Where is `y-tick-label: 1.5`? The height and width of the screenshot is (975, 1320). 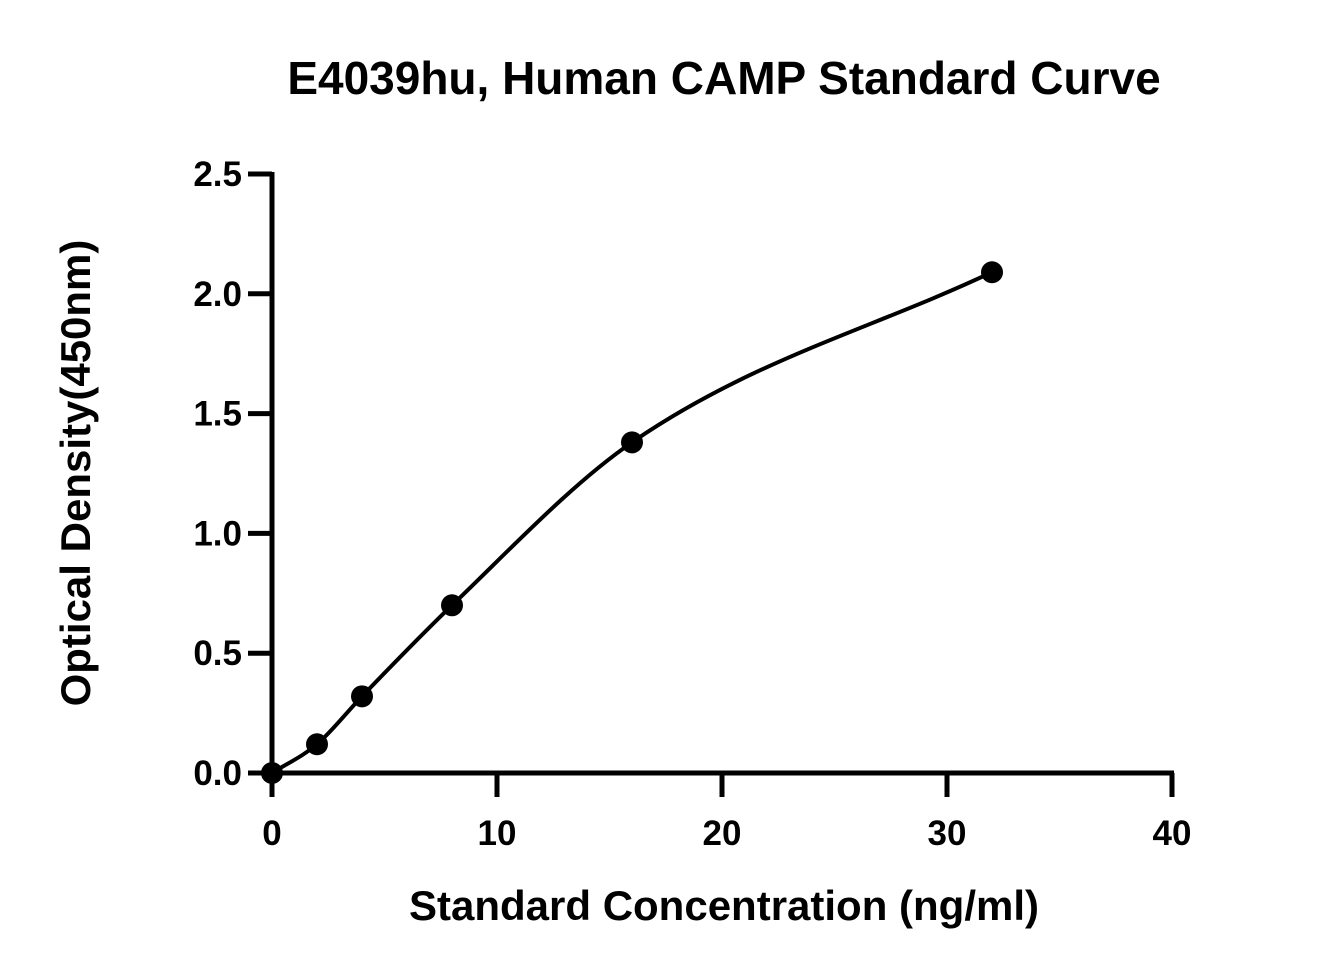
y-tick-label: 1.5 is located at coordinates (217, 414).